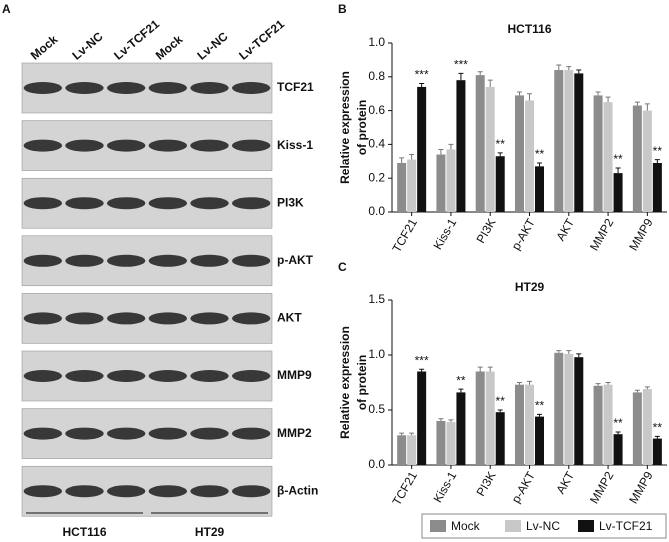 This screenshot has width=669, height=542. Describe the element at coordinates (376, 144) in the screenshot. I see `y-tick-label: 0.4` at that location.